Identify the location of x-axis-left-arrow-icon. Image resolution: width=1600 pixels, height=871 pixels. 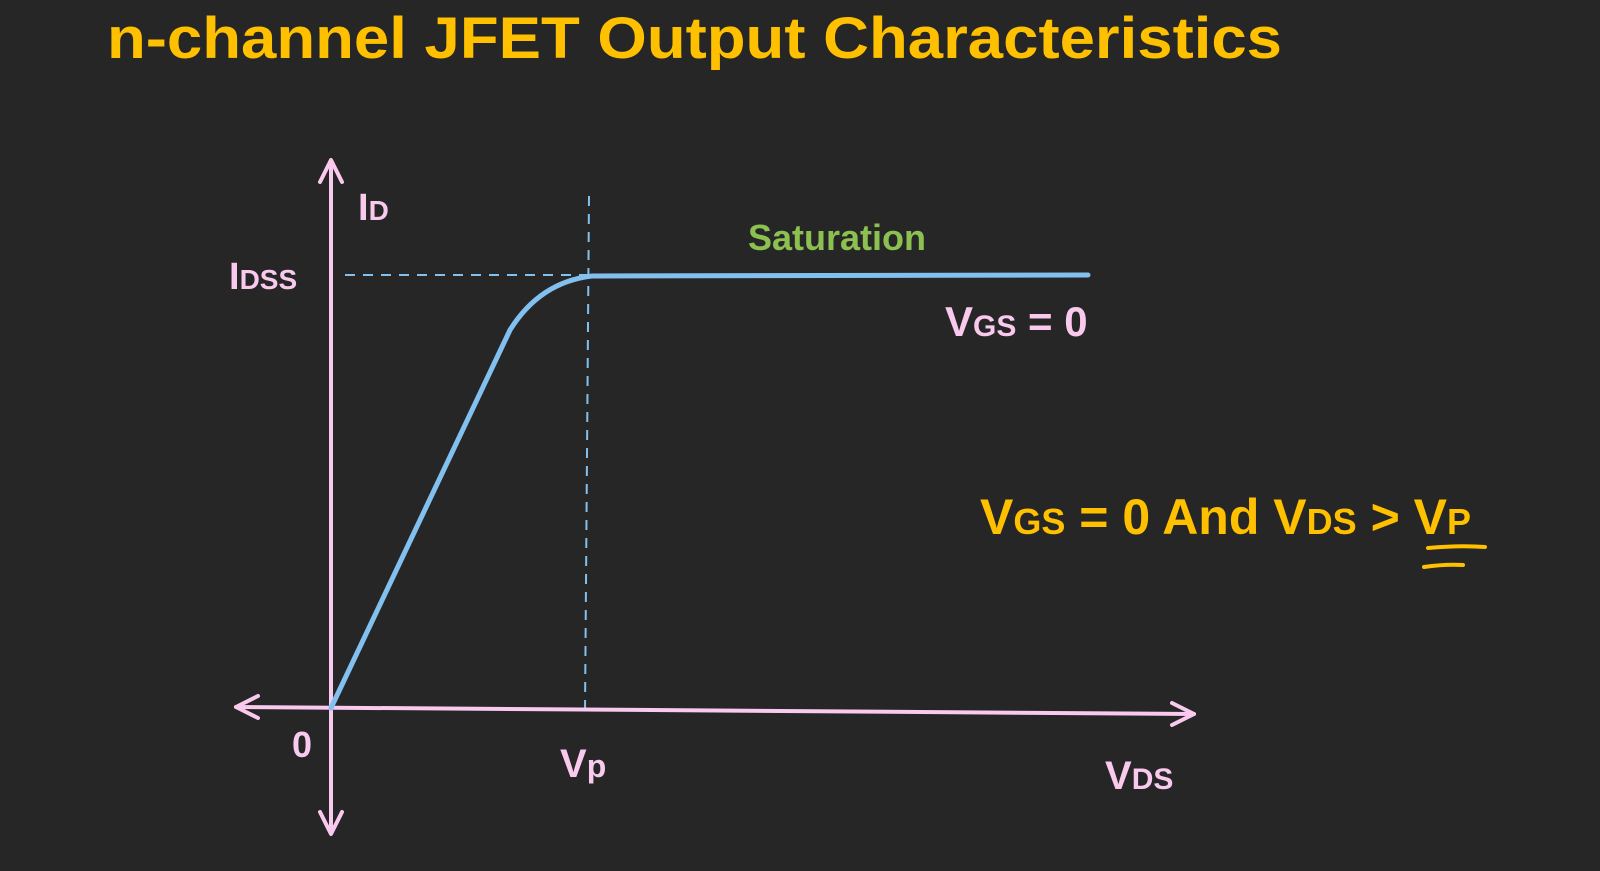
(247, 707).